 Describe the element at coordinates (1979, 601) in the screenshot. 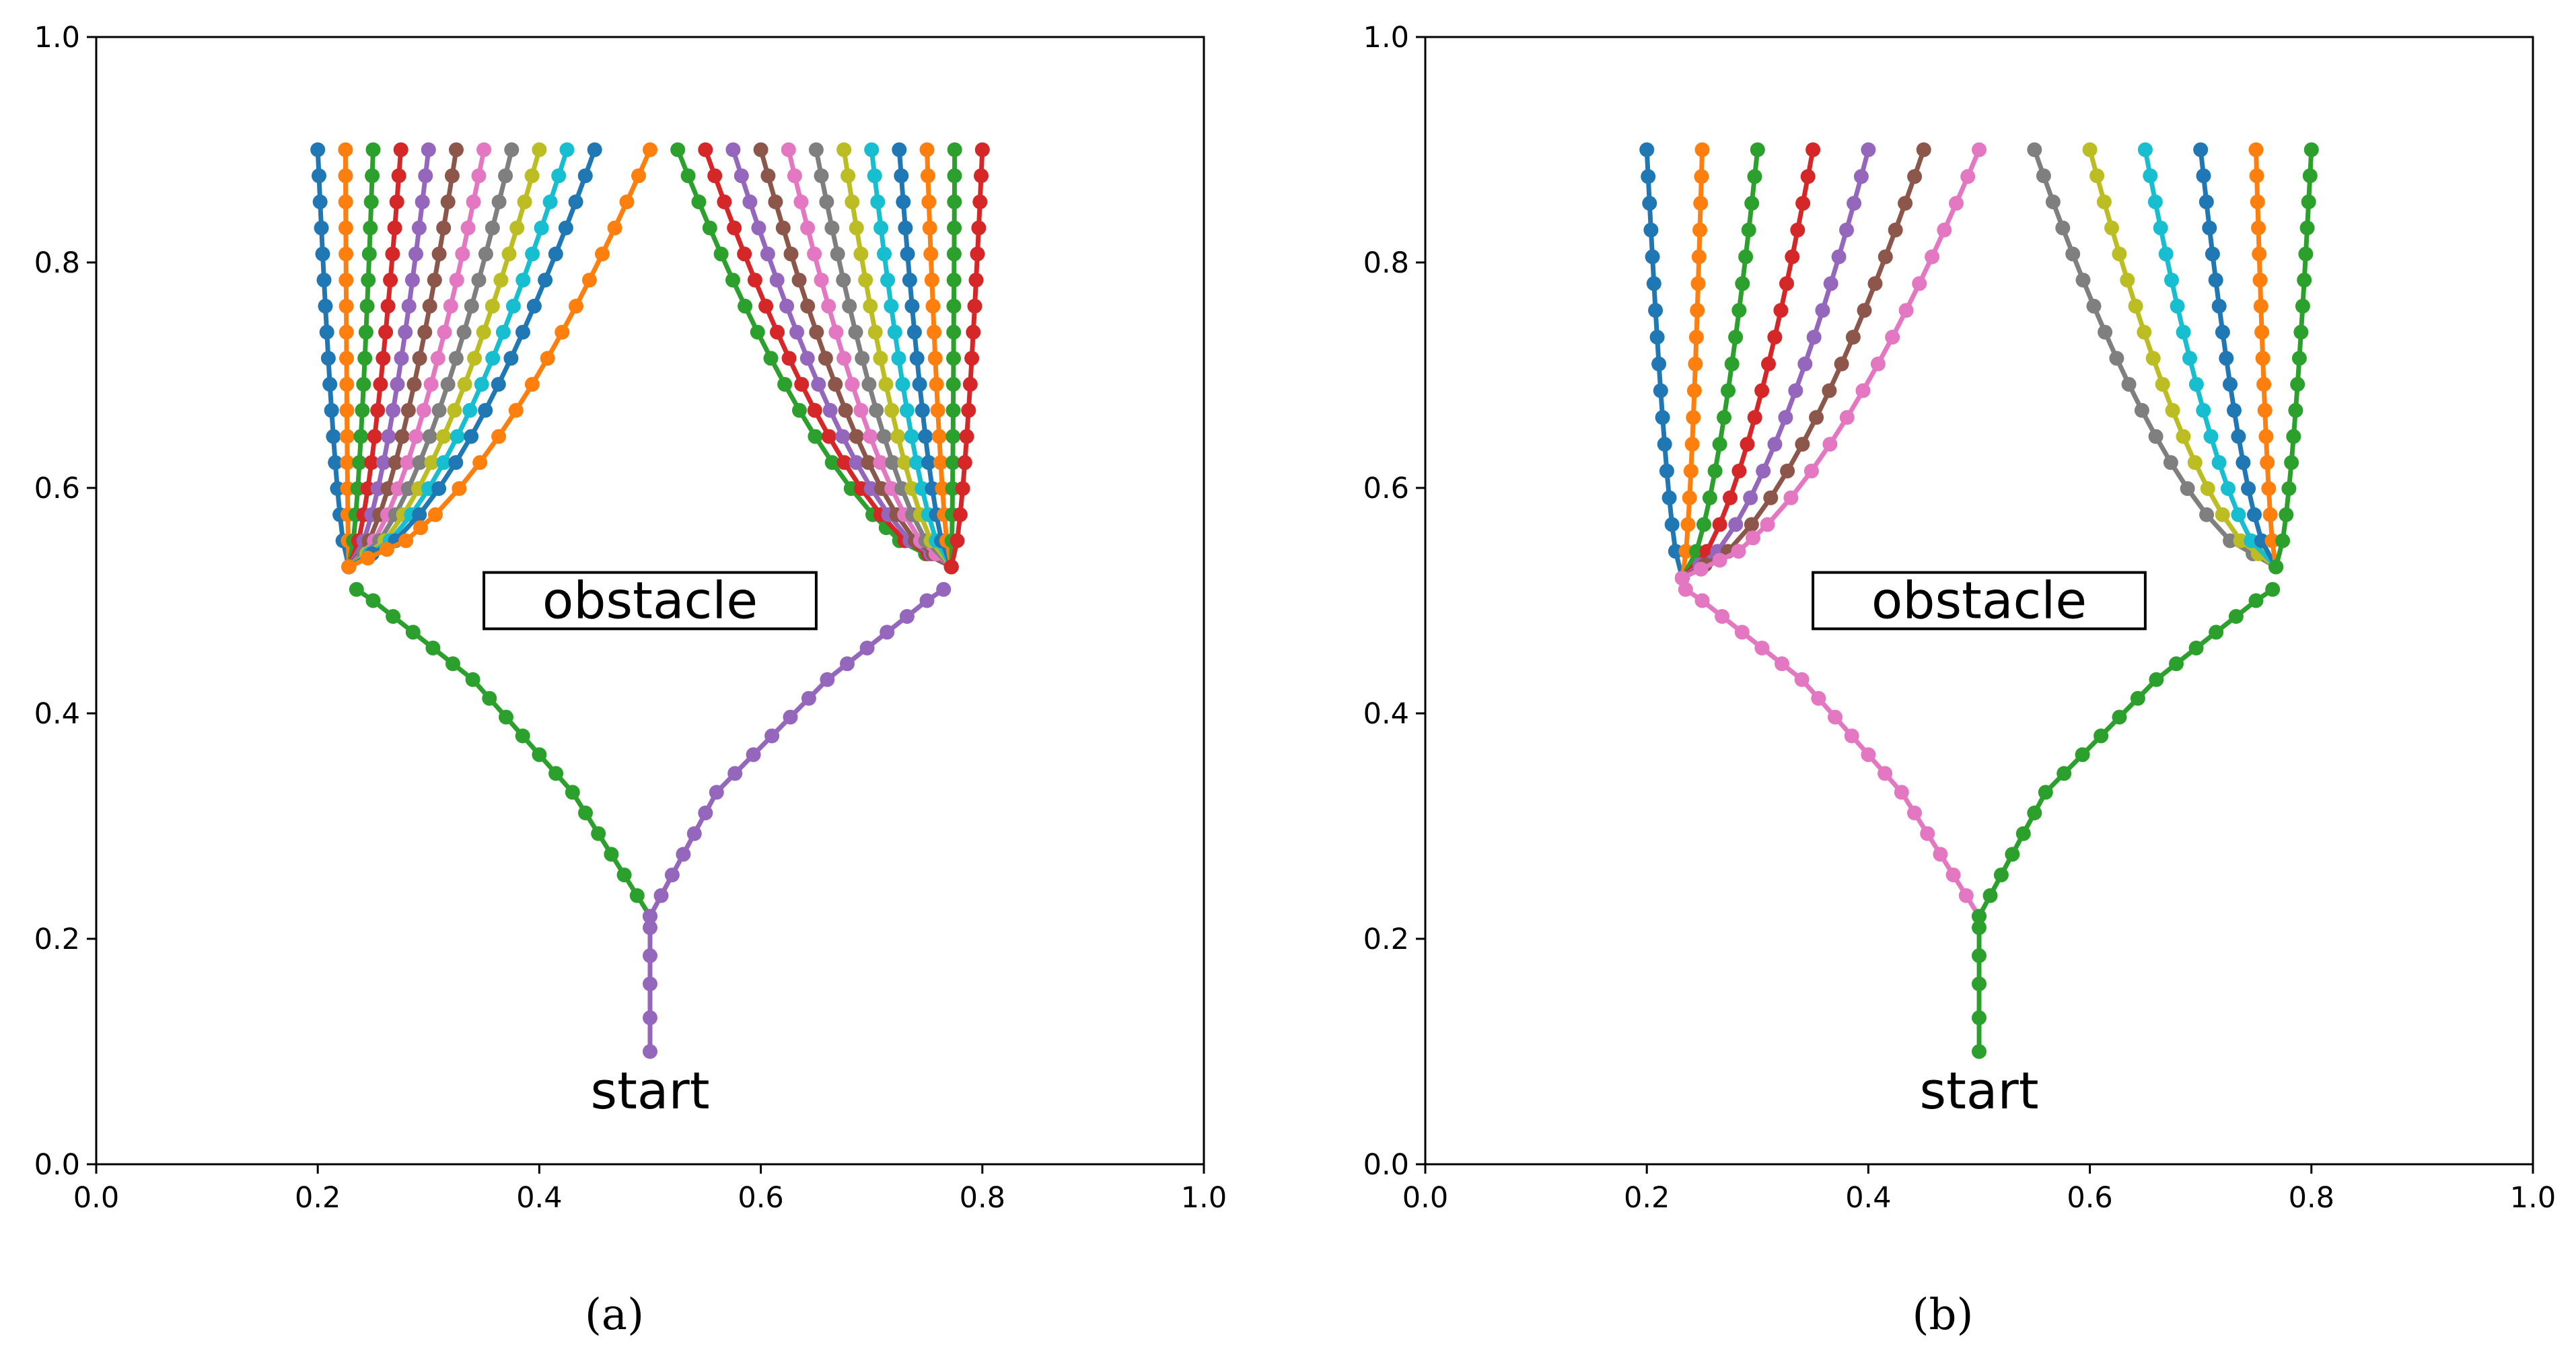

I see `obstacle-label: obstacle` at that location.